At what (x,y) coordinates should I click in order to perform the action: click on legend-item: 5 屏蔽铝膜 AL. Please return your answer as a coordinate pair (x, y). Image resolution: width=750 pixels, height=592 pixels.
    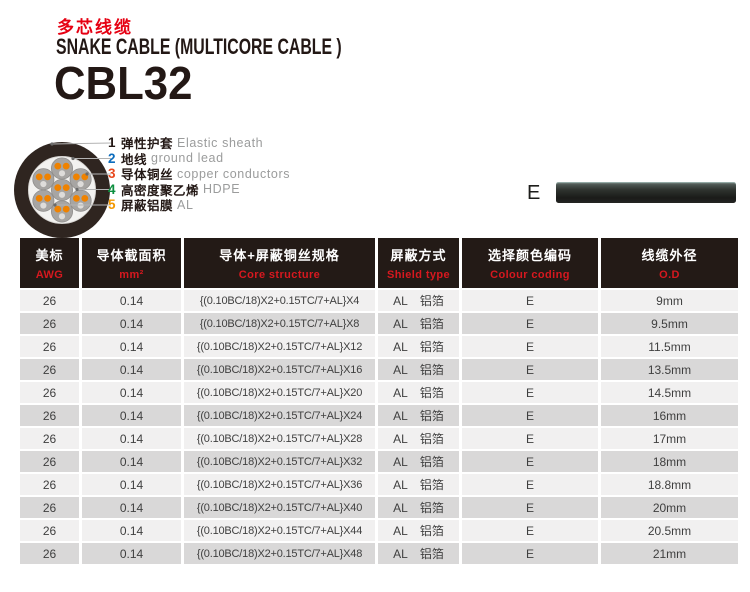
    Looking at the image, I should click on (199, 205).